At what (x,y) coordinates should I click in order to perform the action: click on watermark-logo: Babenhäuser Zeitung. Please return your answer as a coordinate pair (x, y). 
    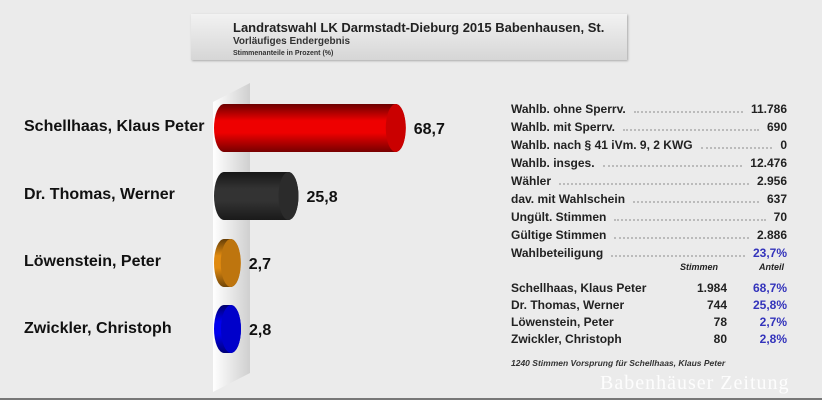
    Looking at the image, I should click on (695, 383).